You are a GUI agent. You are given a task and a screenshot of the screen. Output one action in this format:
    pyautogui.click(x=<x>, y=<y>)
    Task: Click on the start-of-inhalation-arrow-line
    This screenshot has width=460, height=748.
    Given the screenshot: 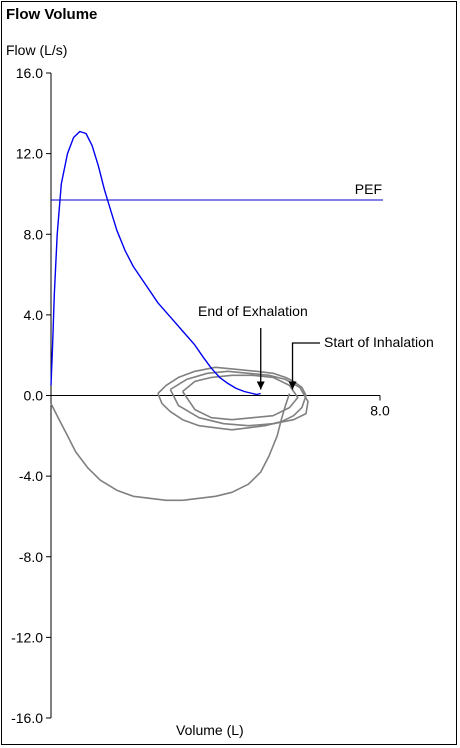 What is the action you would take?
    pyautogui.click(x=305, y=366)
    